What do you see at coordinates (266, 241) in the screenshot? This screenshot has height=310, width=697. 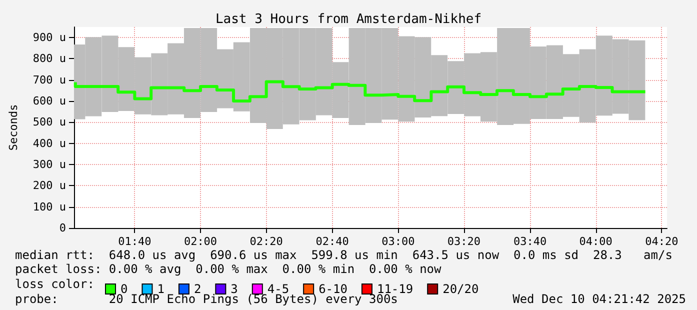 I see `x-tick-label: 02:20` at bounding box center [266, 241].